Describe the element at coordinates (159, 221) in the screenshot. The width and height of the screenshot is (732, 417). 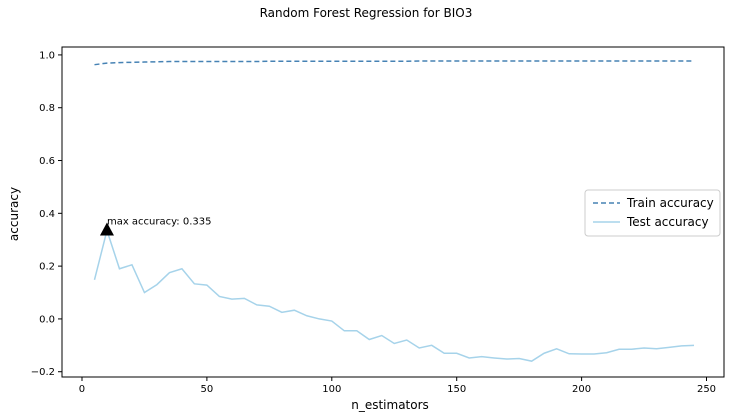
I see `max-annotation-text: max accuracy: 0.335` at that location.